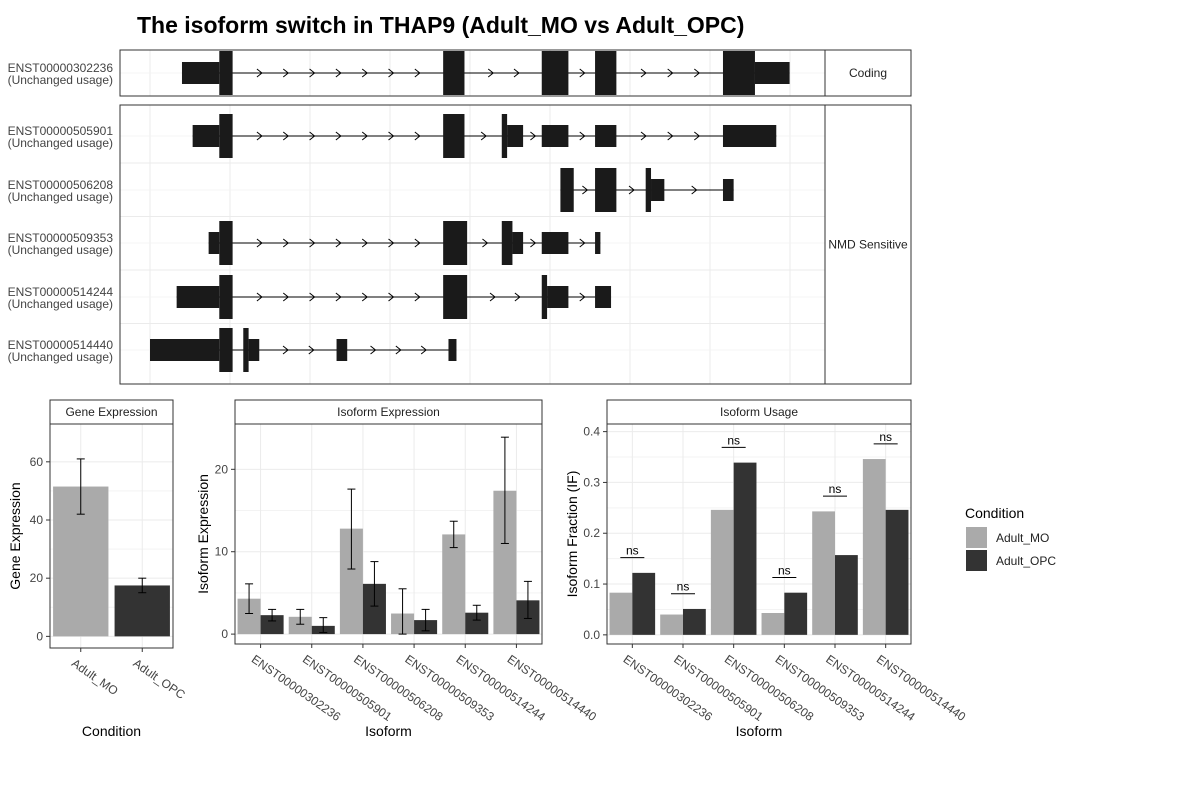 This screenshot has height=800, width=1200. I want to click on y-tick-label: 60, so click(37, 462).